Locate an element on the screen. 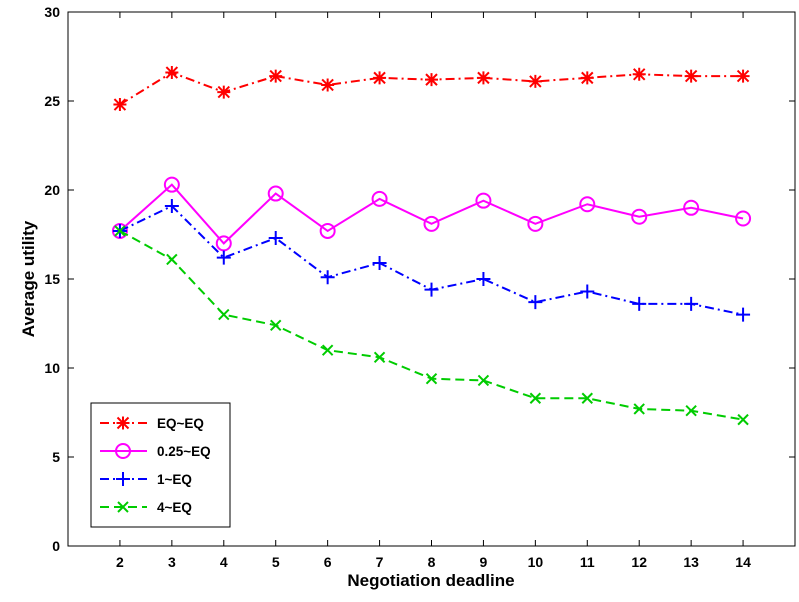 Image resolution: width=799 pixels, height=602 pixels. x-tick-label: 6 is located at coordinates (328, 562).